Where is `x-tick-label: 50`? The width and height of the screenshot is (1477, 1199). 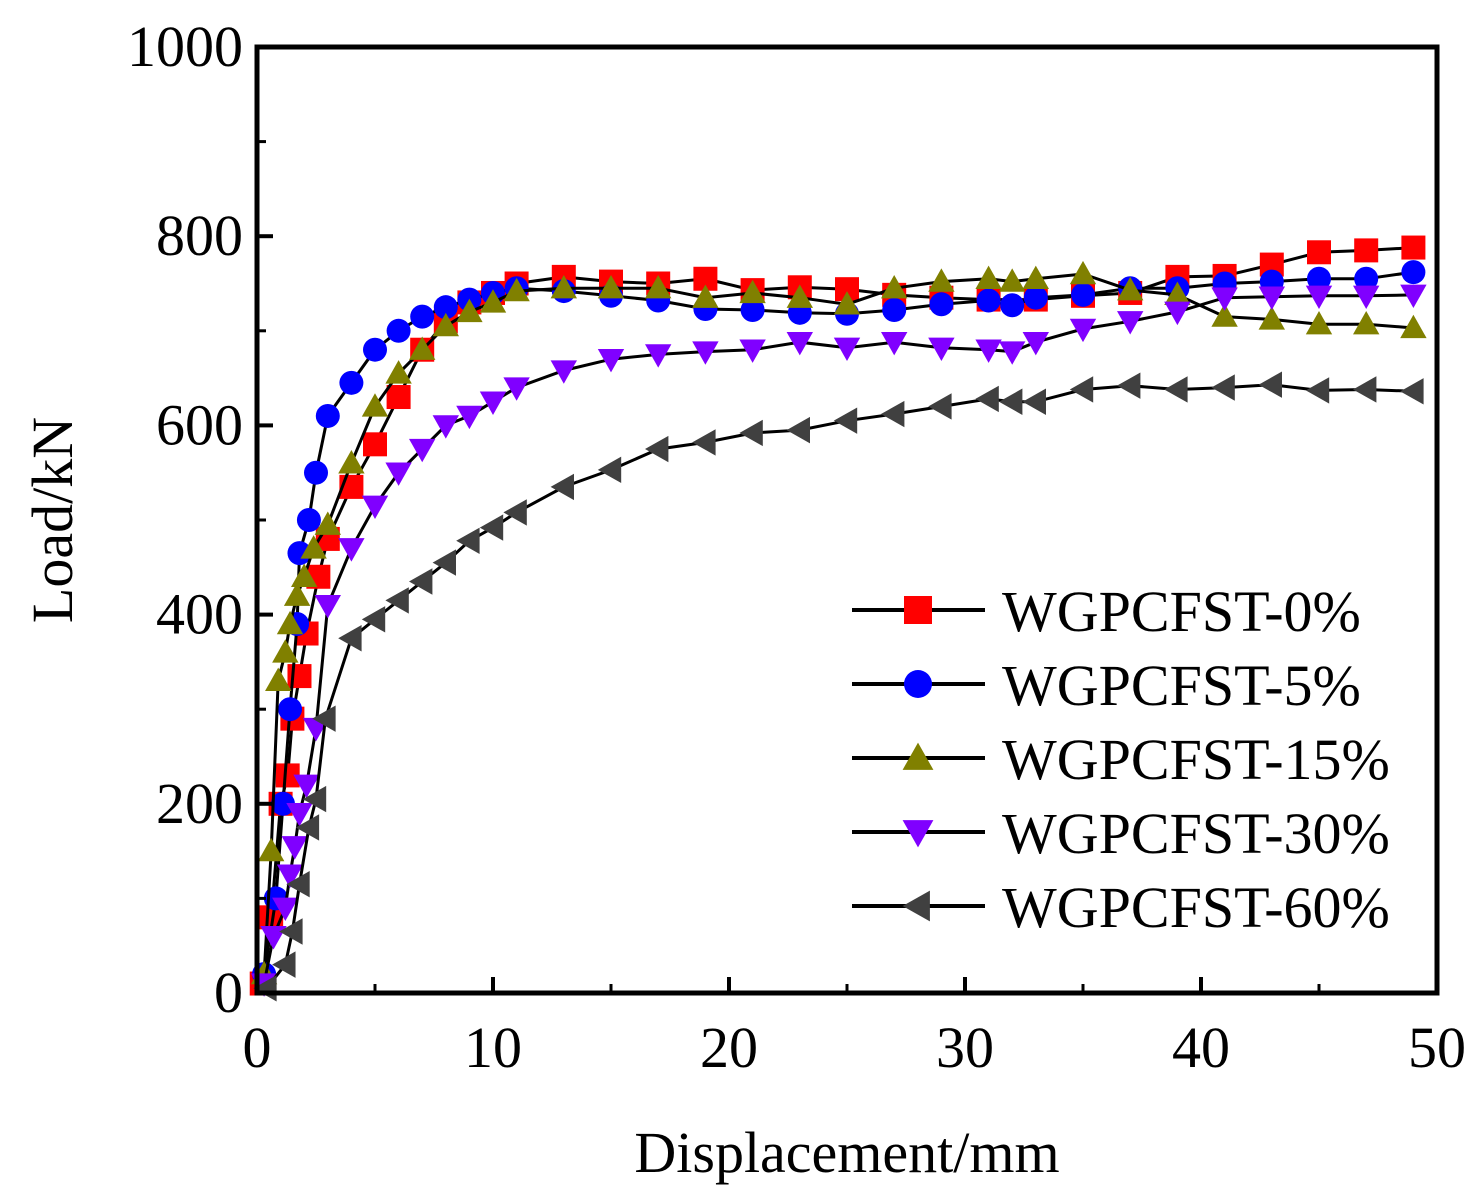 x-tick-label: 50 is located at coordinates (1437, 1047).